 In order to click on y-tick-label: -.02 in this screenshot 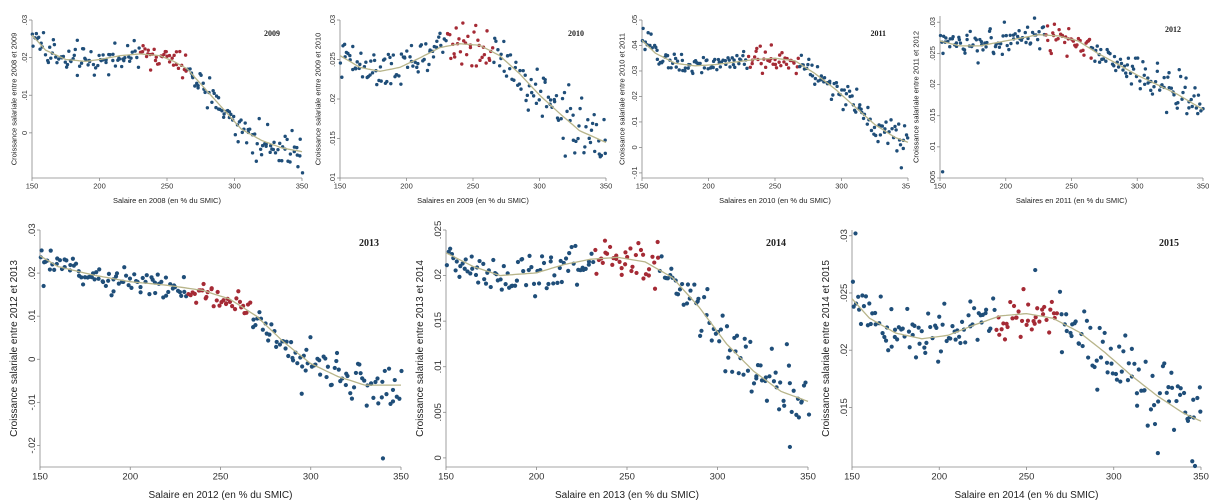, I will do `click(32, 445)`.